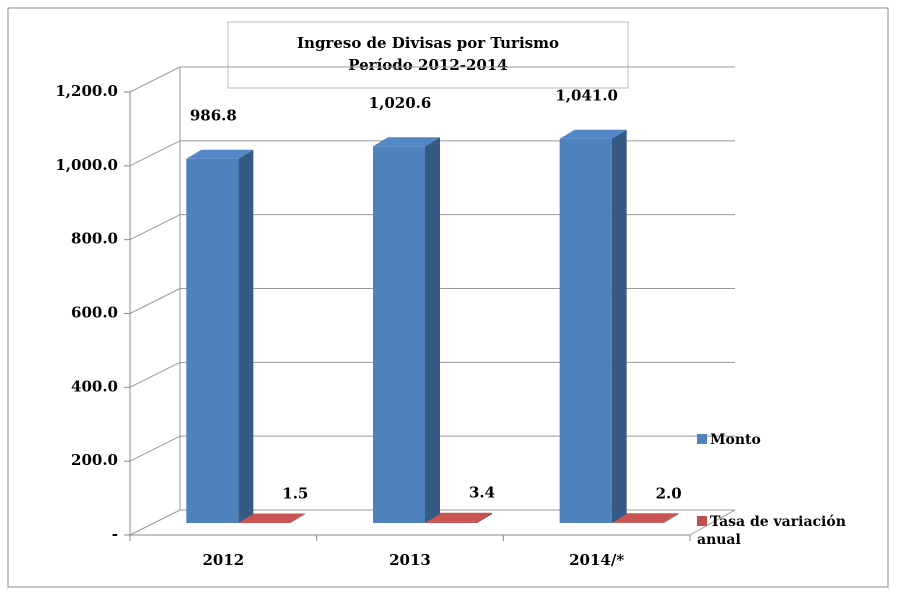 The height and width of the screenshot is (594, 897). What do you see at coordinates (94, 239) in the screenshot?
I see `y-tick-label: 800.0` at bounding box center [94, 239].